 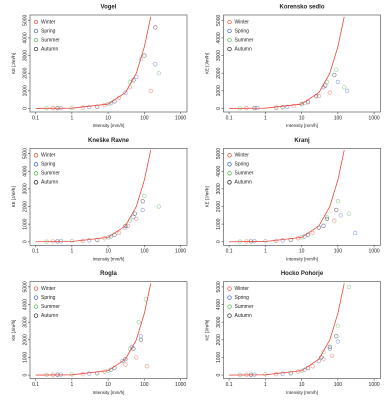 What do you see at coordinates (13, 63) in the screenshot?
I see `y-axis-label: KE [J/m²h]` at bounding box center [13, 63].